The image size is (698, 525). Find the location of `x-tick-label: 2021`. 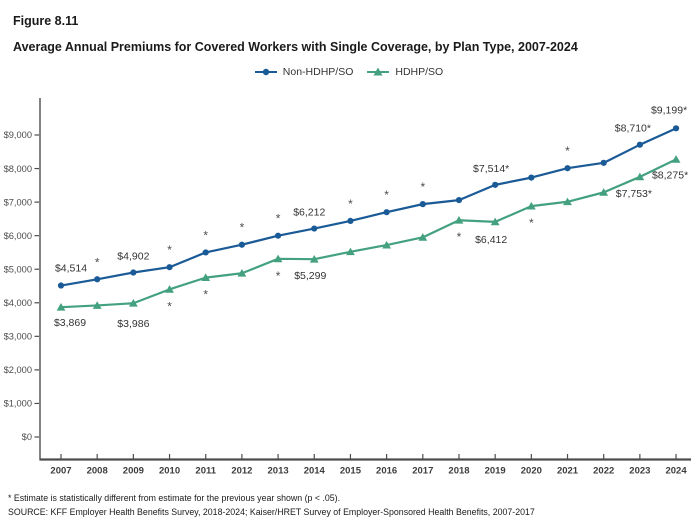

x-tick-label: 2021 is located at coordinates (568, 471).